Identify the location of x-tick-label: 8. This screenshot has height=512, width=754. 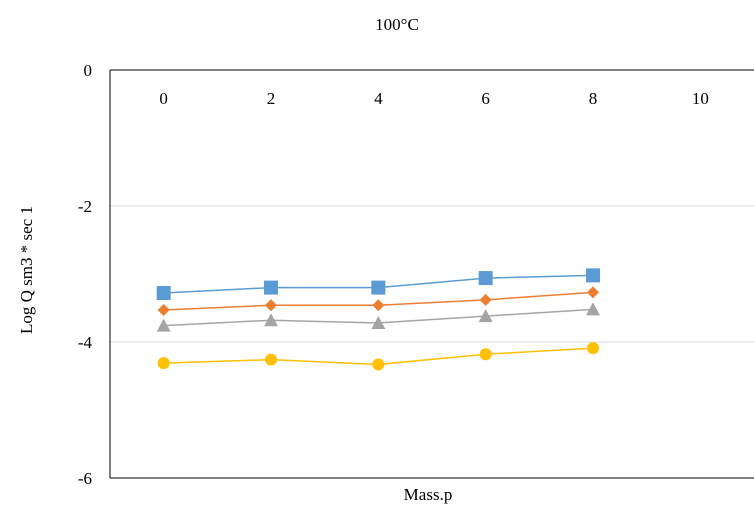
(593, 98).